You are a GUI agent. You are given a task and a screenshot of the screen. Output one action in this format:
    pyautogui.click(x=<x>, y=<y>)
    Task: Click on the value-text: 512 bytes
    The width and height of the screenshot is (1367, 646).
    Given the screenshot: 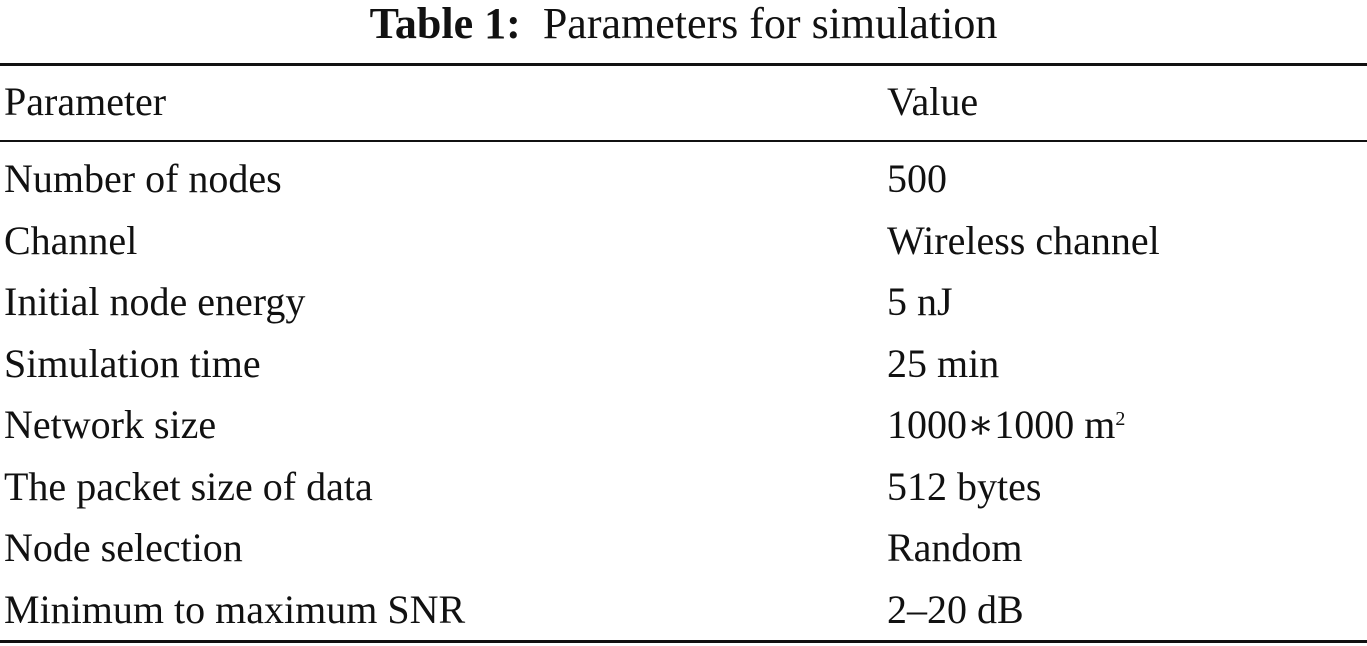 What is the action you would take?
    pyautogui.click(x=964, y=486)
    